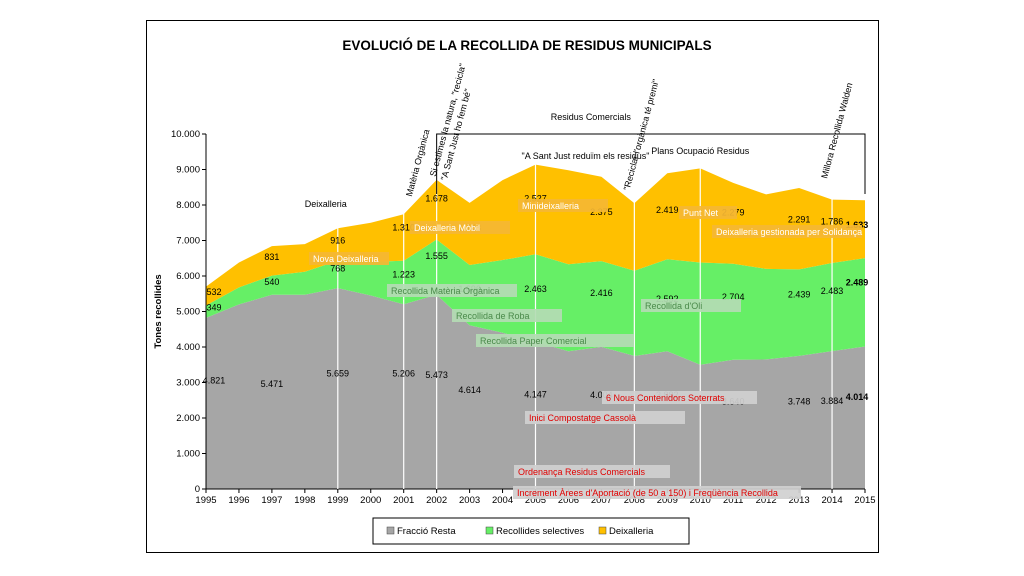  What do you see at coordinates (337, 268) in the screenshot?
I see `data-label: 768` at bounding box center [337, 268].